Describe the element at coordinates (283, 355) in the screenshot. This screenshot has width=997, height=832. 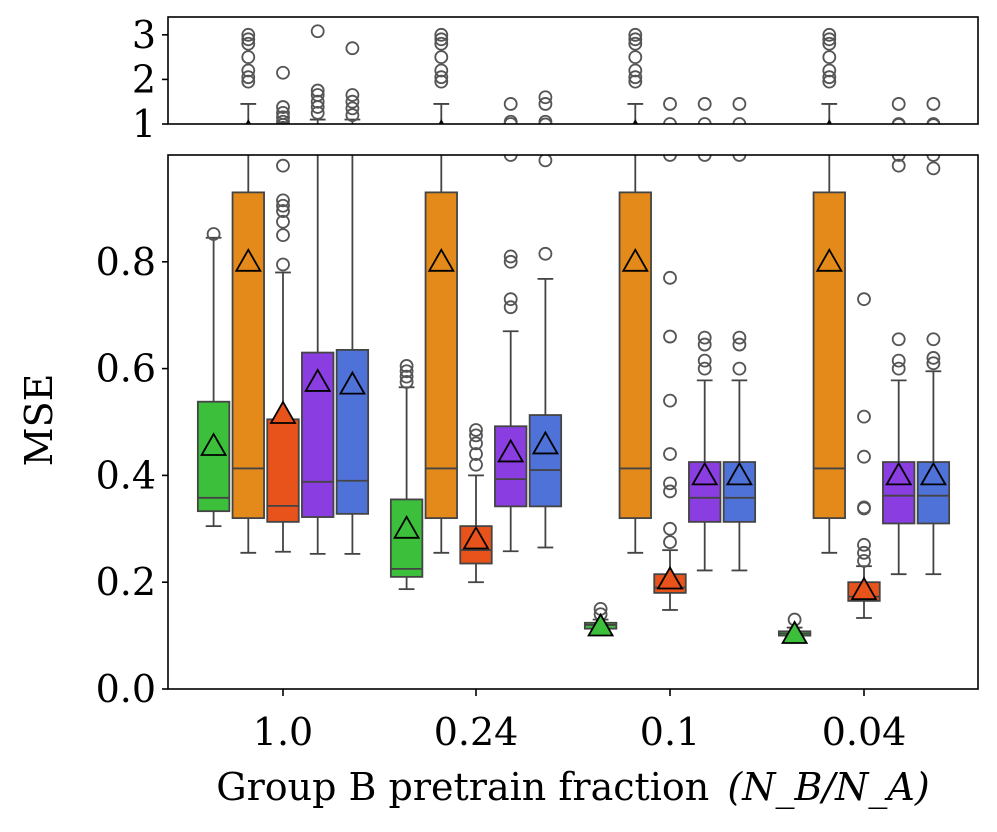
I see `box-main-1.0-red-orange` at that location.